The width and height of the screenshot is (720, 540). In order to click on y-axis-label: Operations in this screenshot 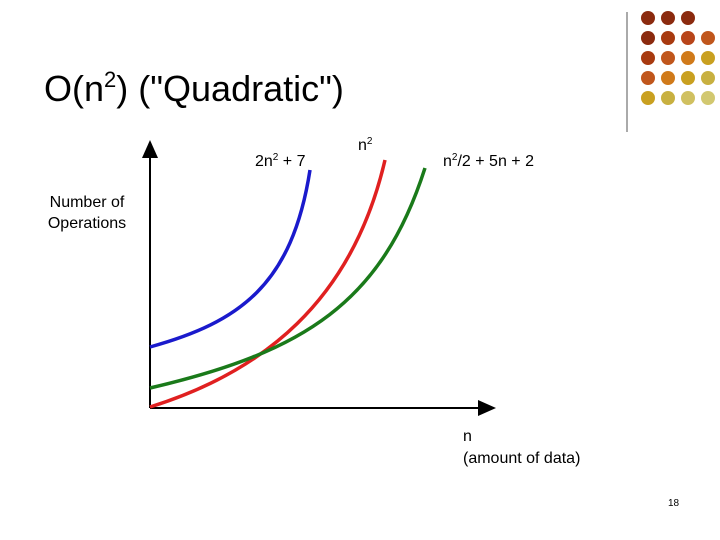, I will do `click(87, 223)`.